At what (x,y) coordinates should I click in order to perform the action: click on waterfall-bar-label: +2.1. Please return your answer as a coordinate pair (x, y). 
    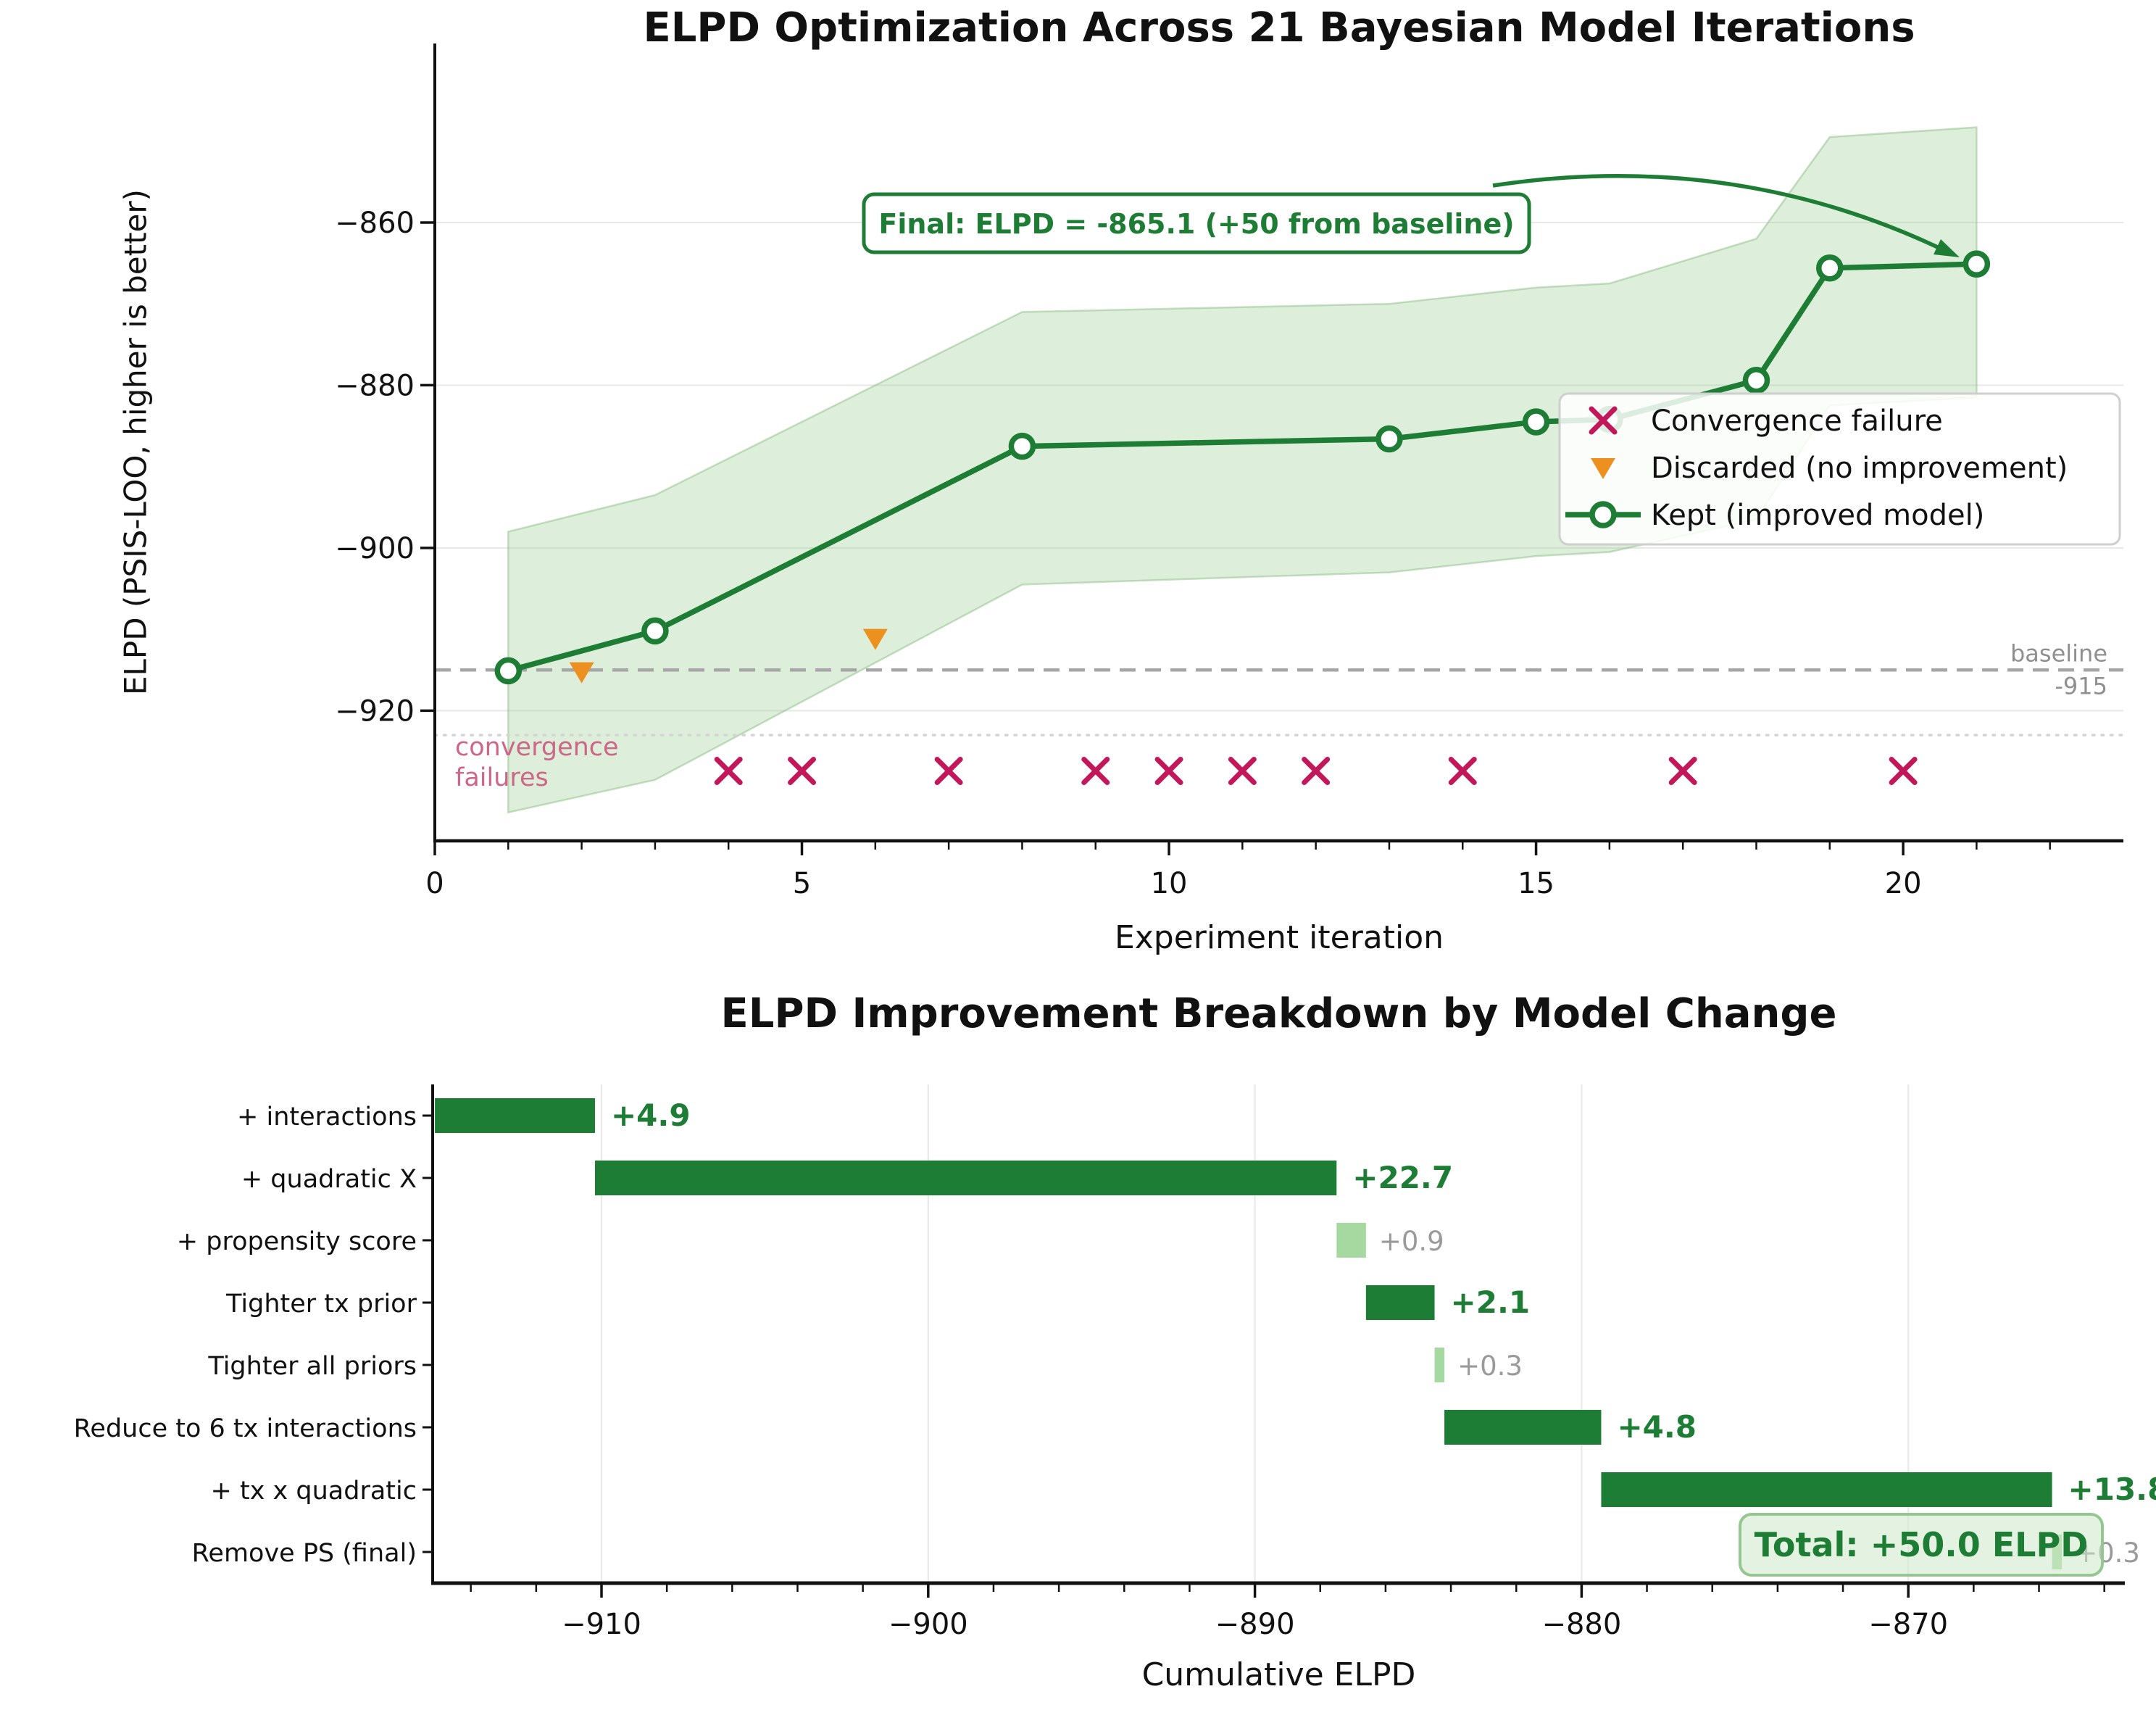
    Looking at the image, I should click on (1491, 1302).